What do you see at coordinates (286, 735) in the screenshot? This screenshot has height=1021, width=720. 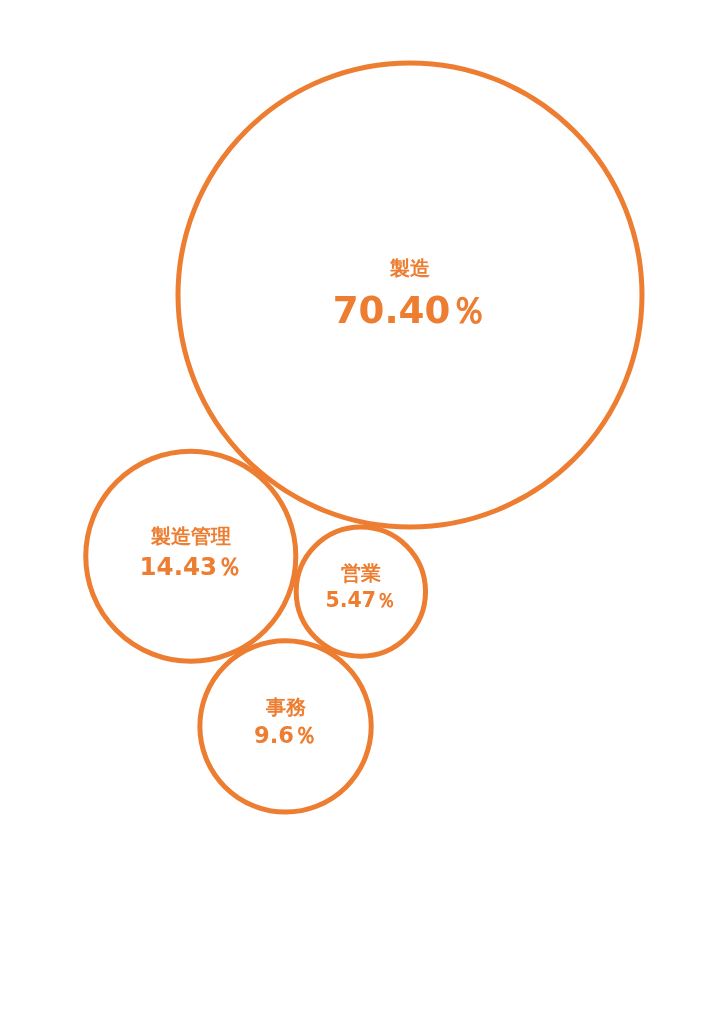 I see `data-label: 9.6％` at bounding box center [286, 735].